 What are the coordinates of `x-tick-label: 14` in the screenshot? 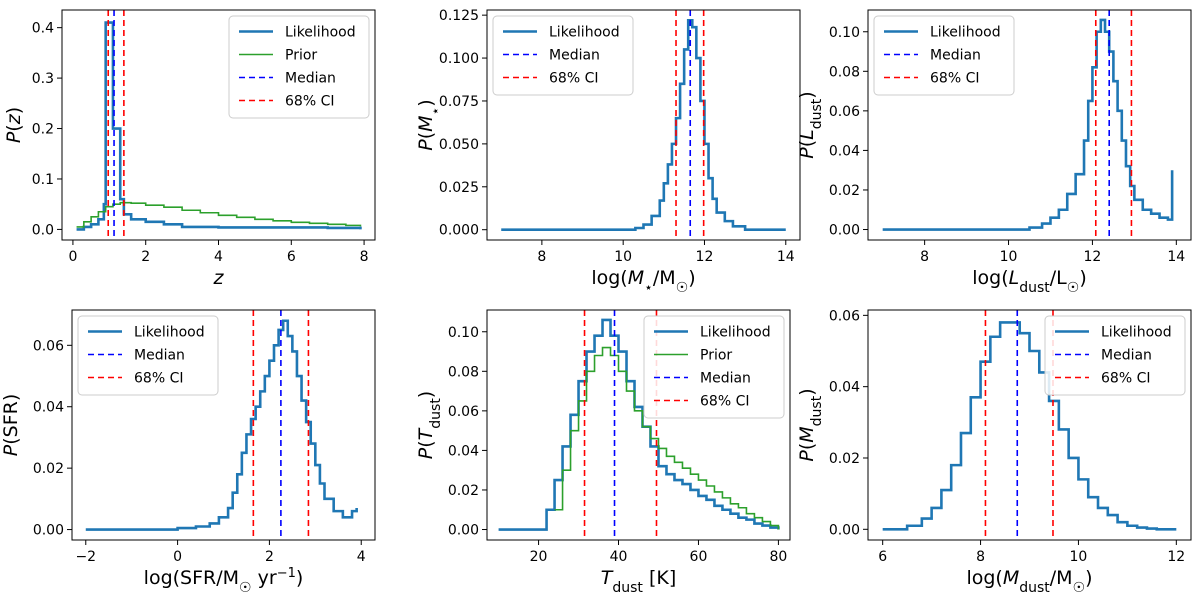 It's located at (1176, 257).